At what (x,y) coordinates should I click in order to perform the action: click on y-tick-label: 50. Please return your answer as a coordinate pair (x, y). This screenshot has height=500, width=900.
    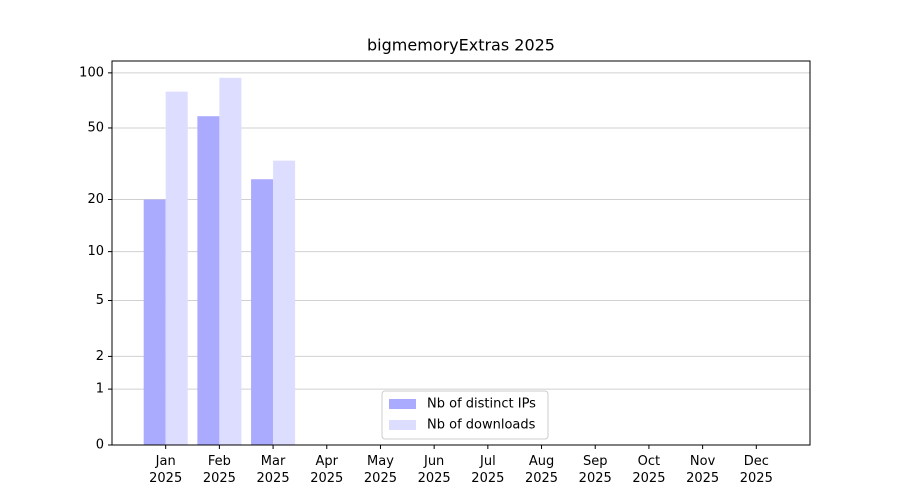
    Looking at the image, I should click on (95, 127).